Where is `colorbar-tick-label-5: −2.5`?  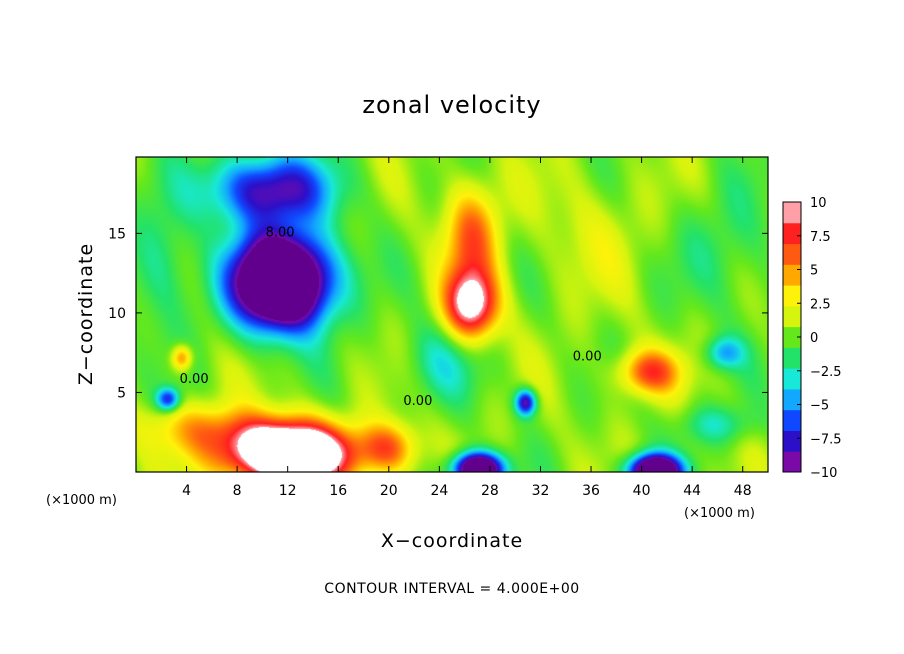 colorbar-tick-label-5: −2.5 is located at coordinates (826, 372).